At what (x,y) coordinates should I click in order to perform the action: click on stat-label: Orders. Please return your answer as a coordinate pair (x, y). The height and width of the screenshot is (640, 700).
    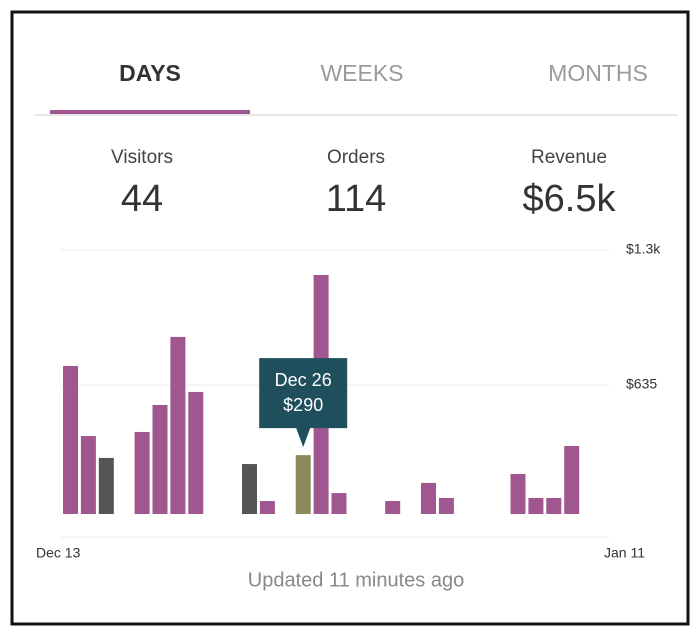
    Looking at the image, I should click on (356, 157).